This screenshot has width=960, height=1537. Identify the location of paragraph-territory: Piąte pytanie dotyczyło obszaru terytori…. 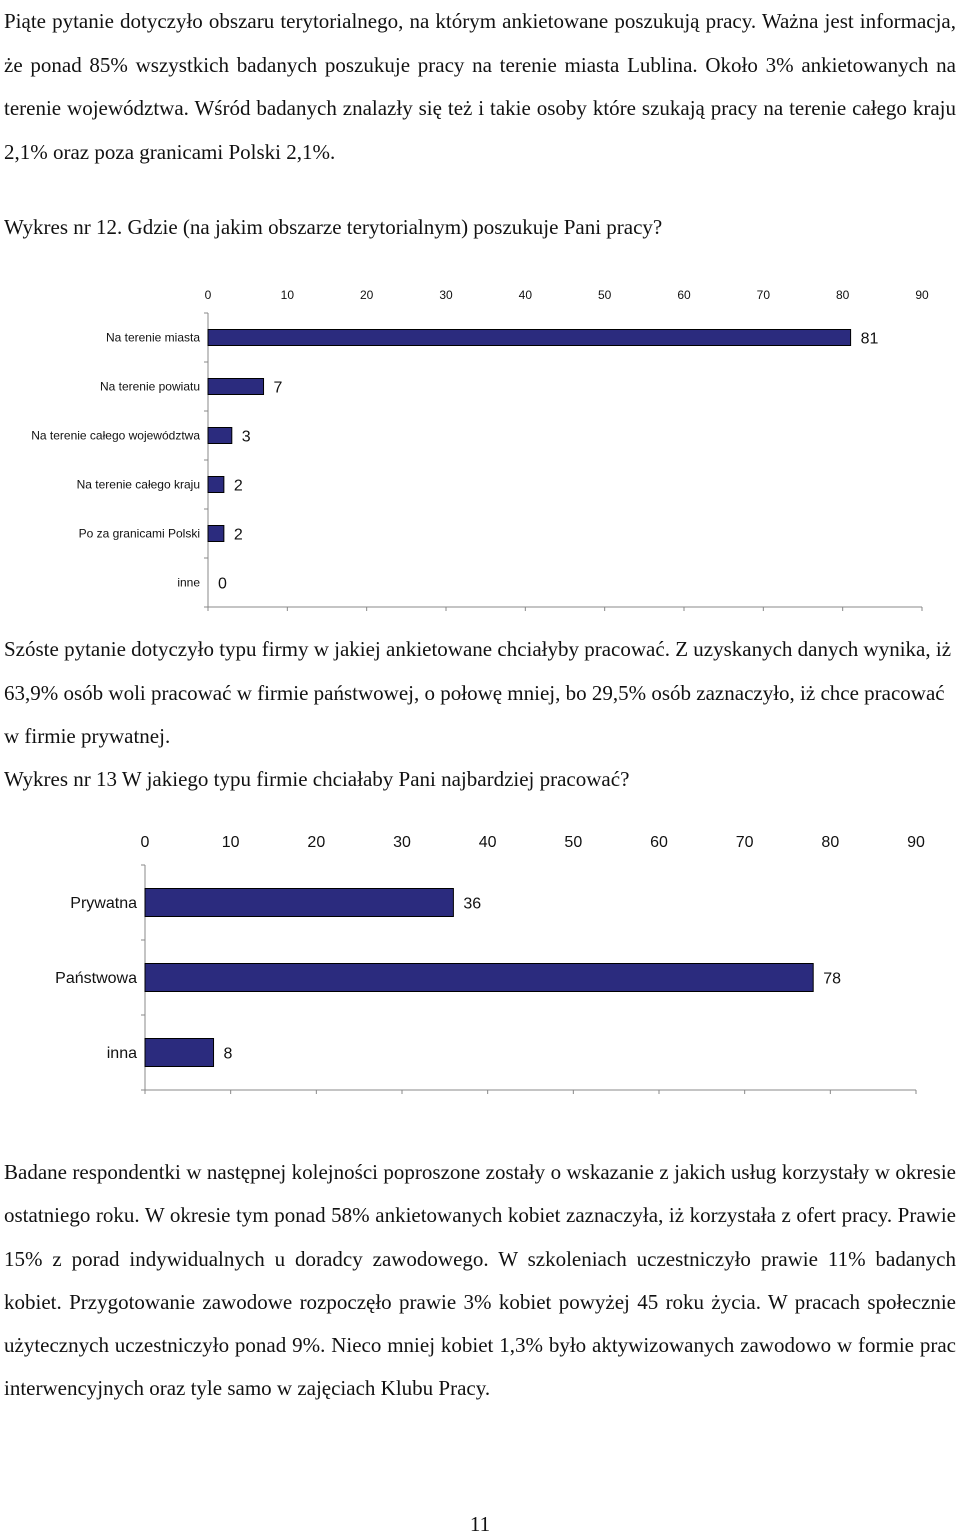
(480, 86).